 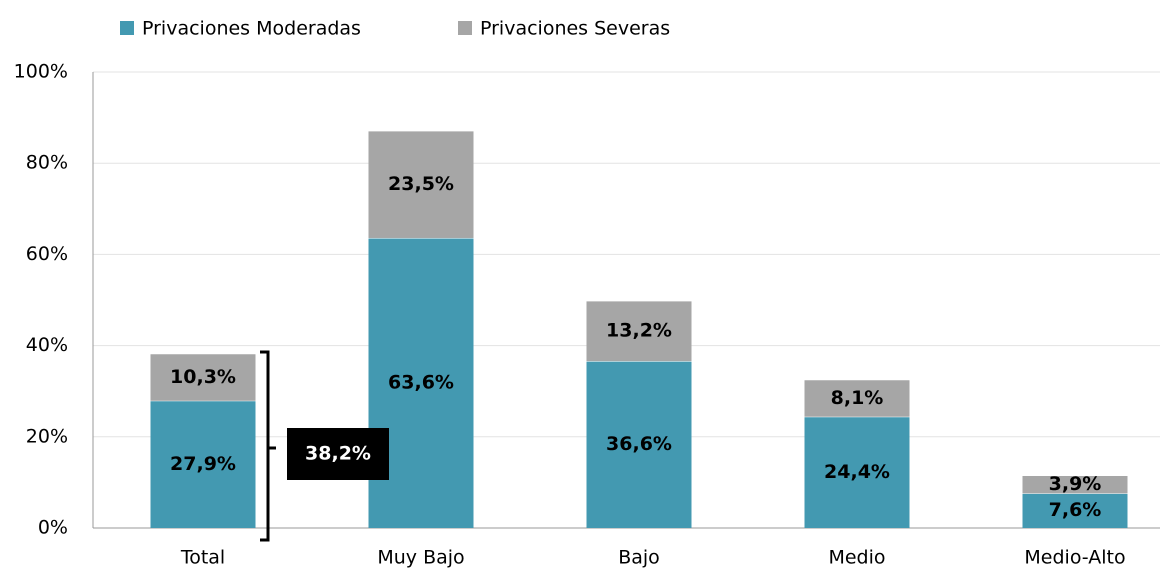 I want to click on y-tick-label: 100%, so click(x=41, y=72).